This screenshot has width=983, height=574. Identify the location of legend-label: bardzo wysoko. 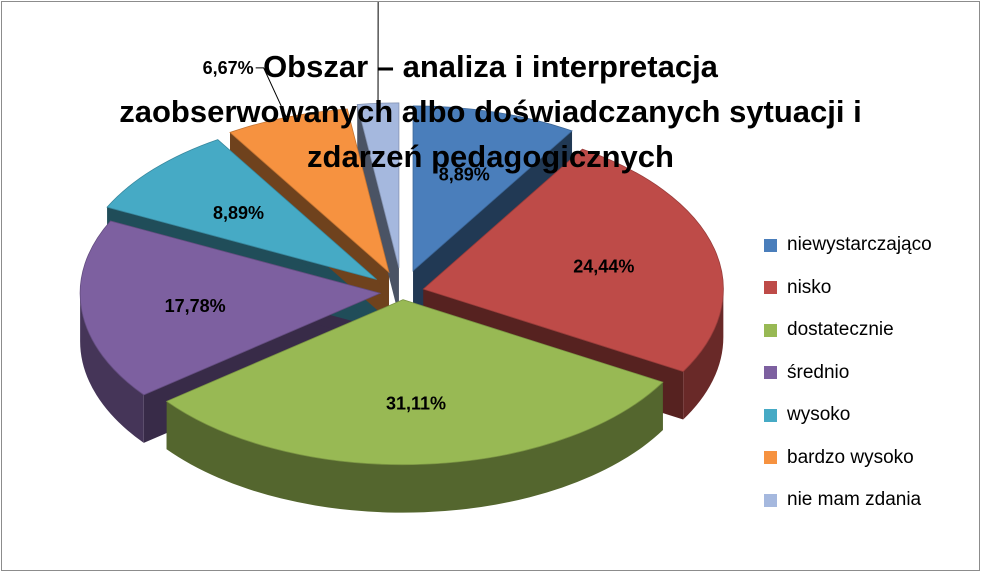
(850, 457).